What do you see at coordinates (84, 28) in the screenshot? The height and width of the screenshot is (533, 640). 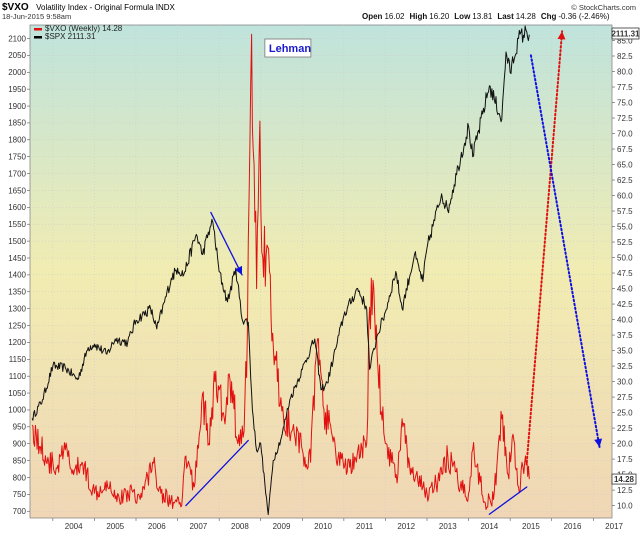 I see `legend-label-vxo: $VXO (Weekly) 14.28` at bounding box center [84, 28].